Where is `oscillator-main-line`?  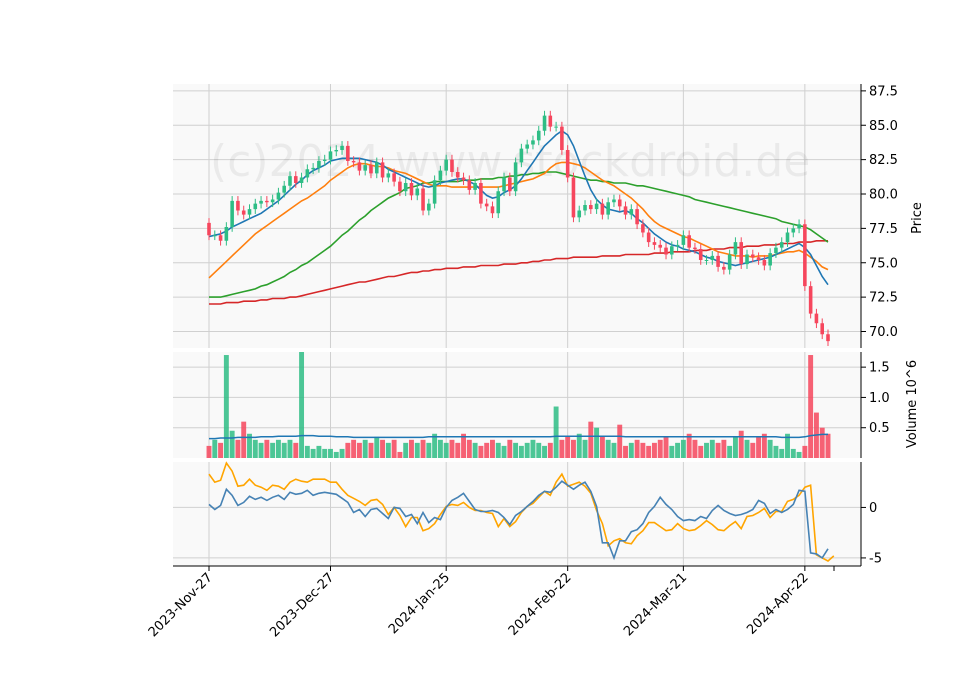
oscillator-main-line is located at coordinates (518, 520).